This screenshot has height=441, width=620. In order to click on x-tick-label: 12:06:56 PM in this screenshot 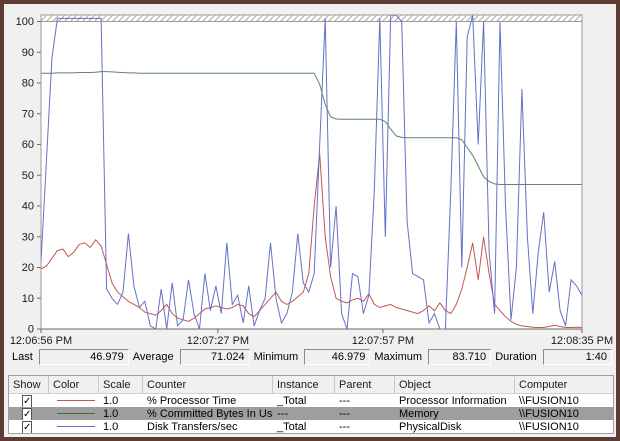, I will do `click(41, 339)`.